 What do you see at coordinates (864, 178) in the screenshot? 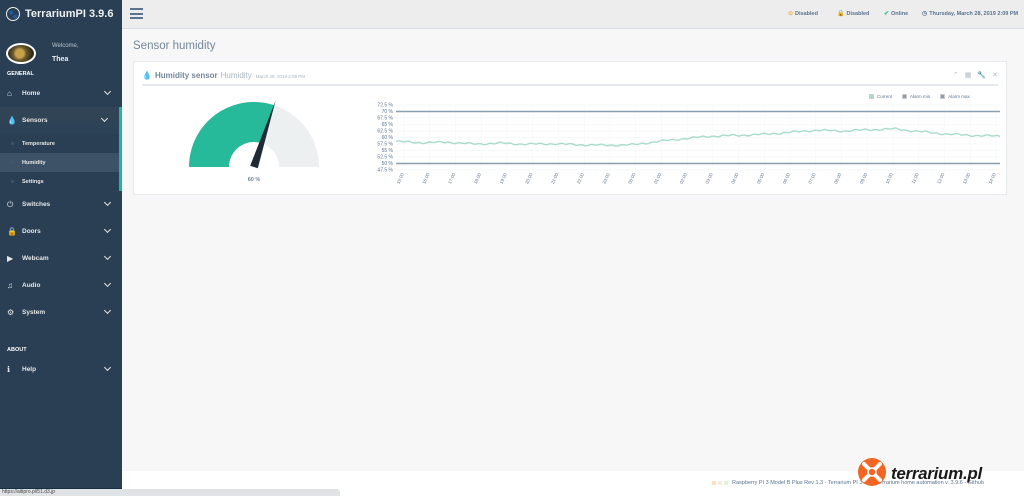
I see `x-tick-label: 09:00` at bounding box center [864, 178].